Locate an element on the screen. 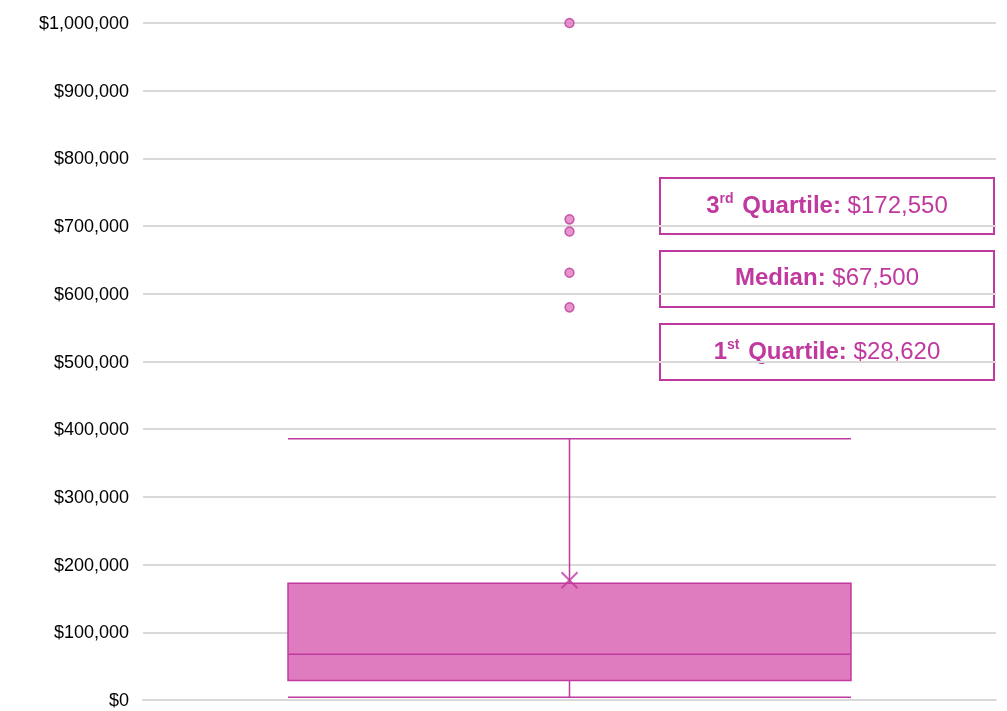 This screenshot has width=1007, height=711. y-tick-label: $100,000 is located at coordinates (91, 632).